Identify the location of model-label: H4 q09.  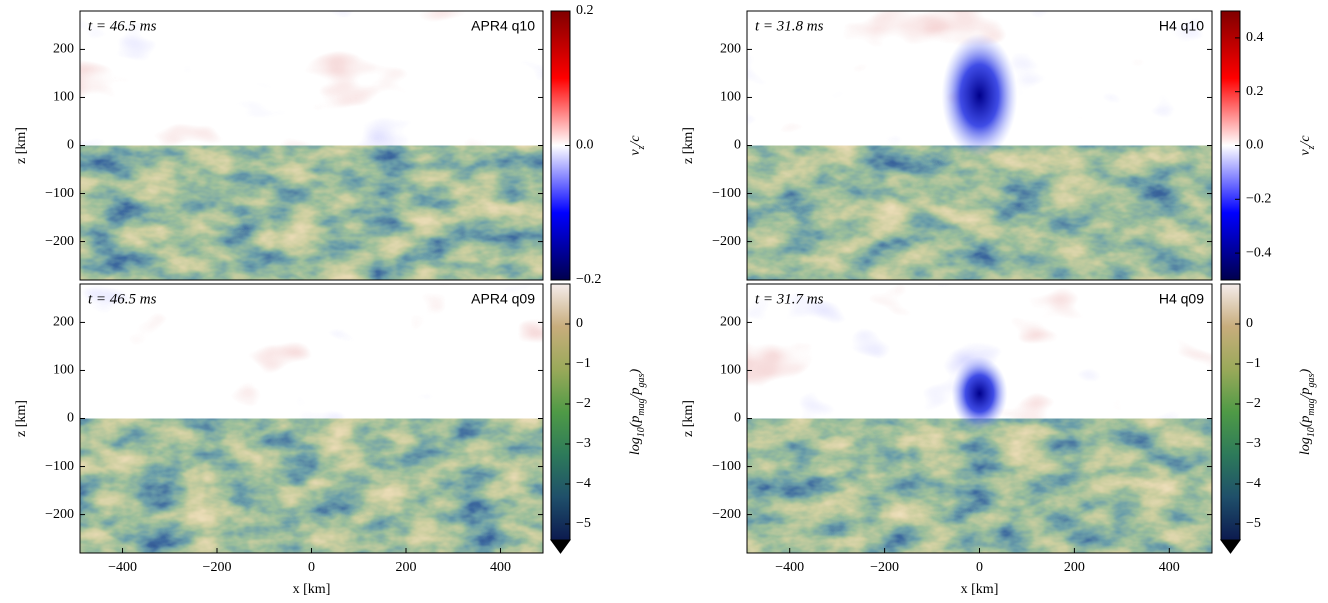
(1181, 299).